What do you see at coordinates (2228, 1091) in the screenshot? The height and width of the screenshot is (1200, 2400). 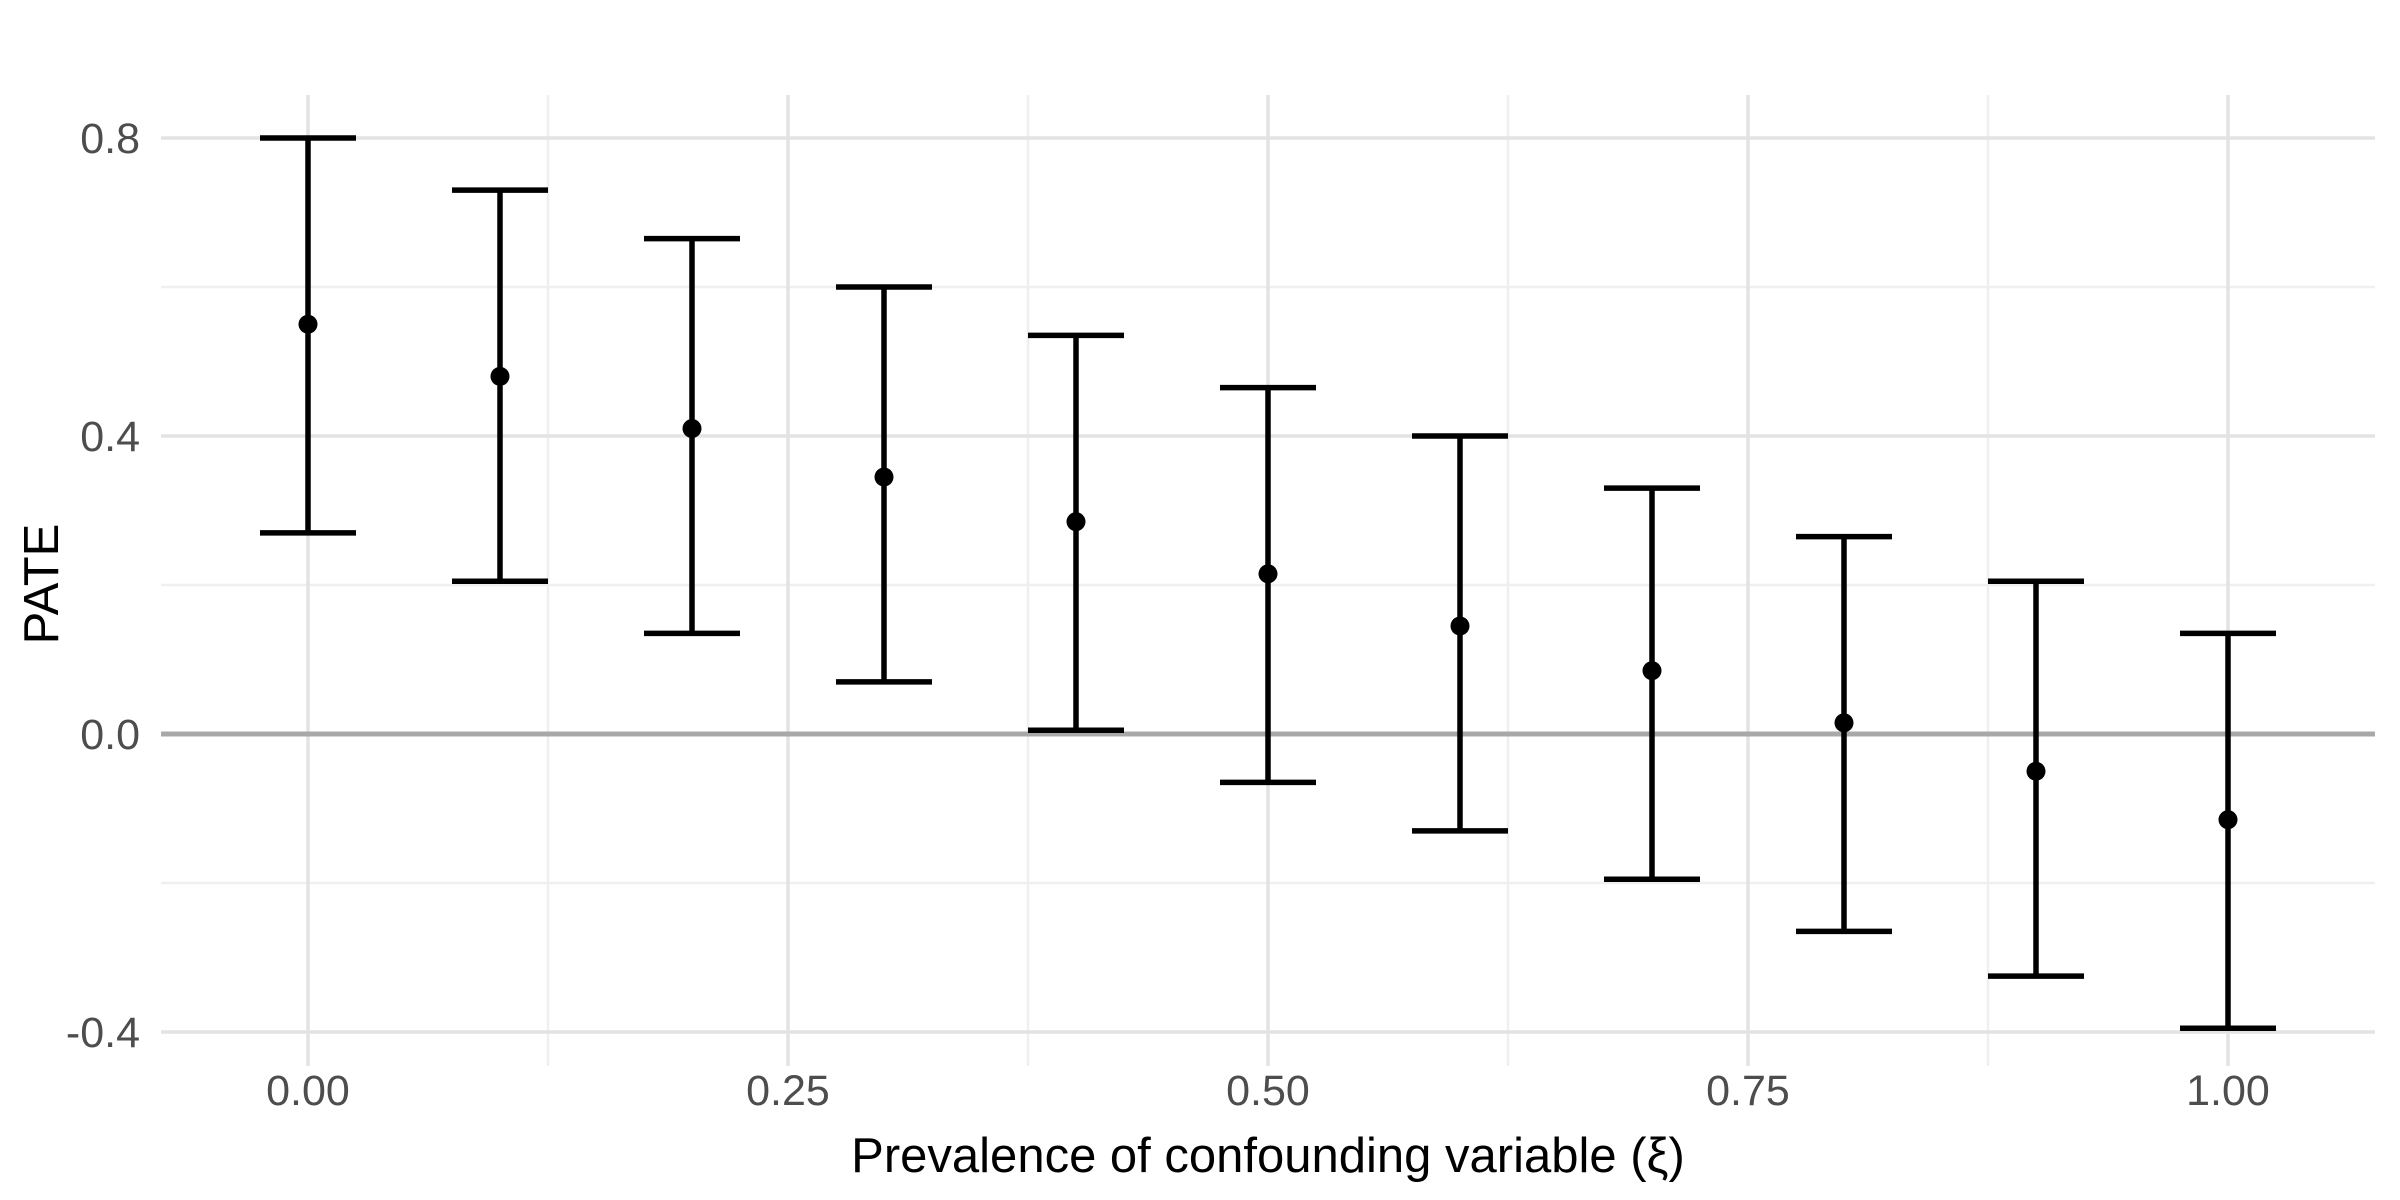 I see `x-tick-label: 1.00` at bounding box center [2228, 1091].